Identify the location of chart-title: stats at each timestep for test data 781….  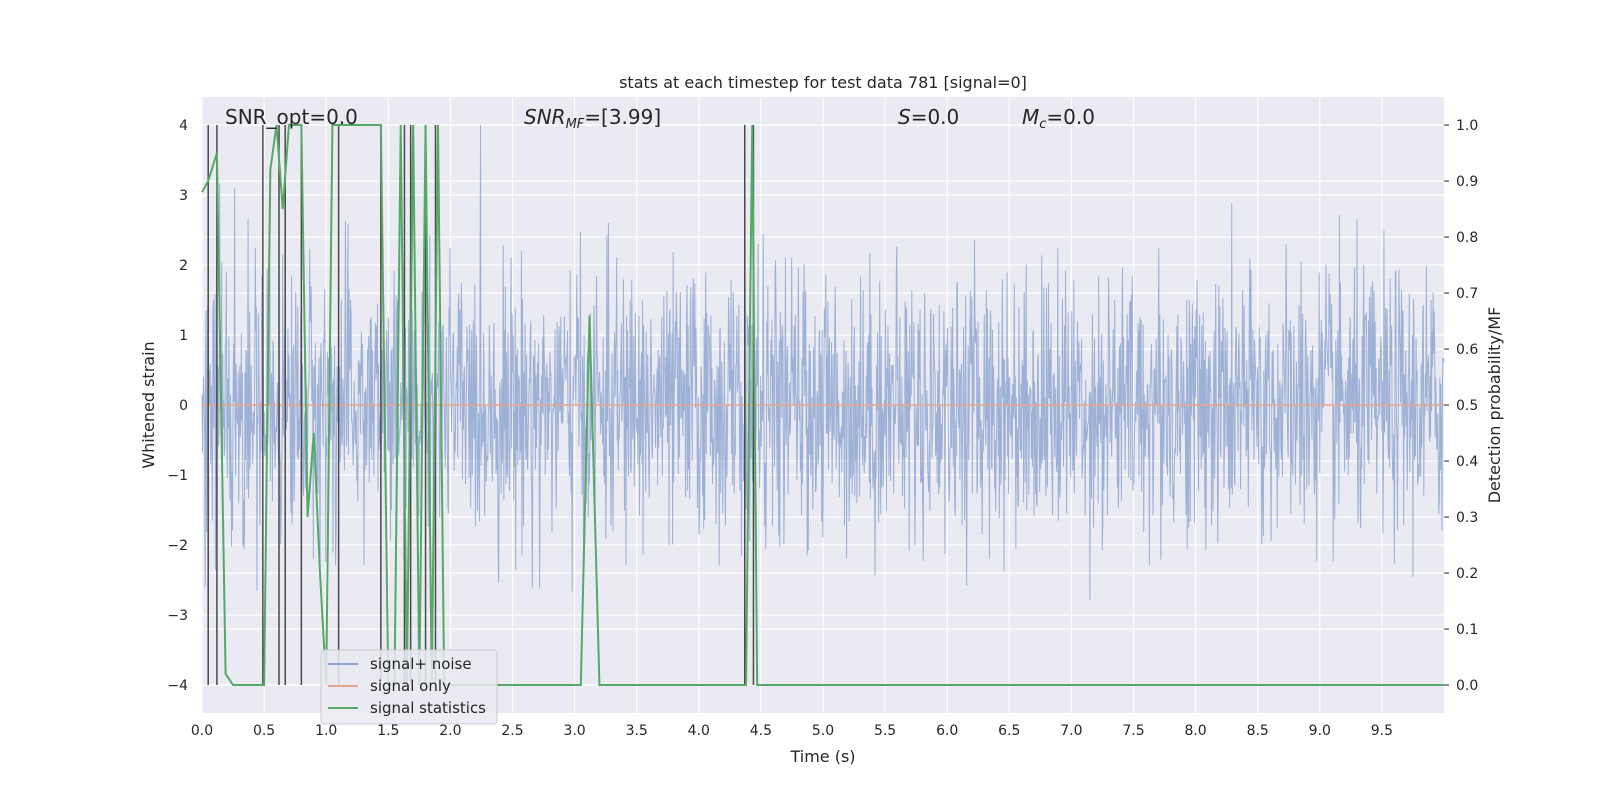
(823, 82).